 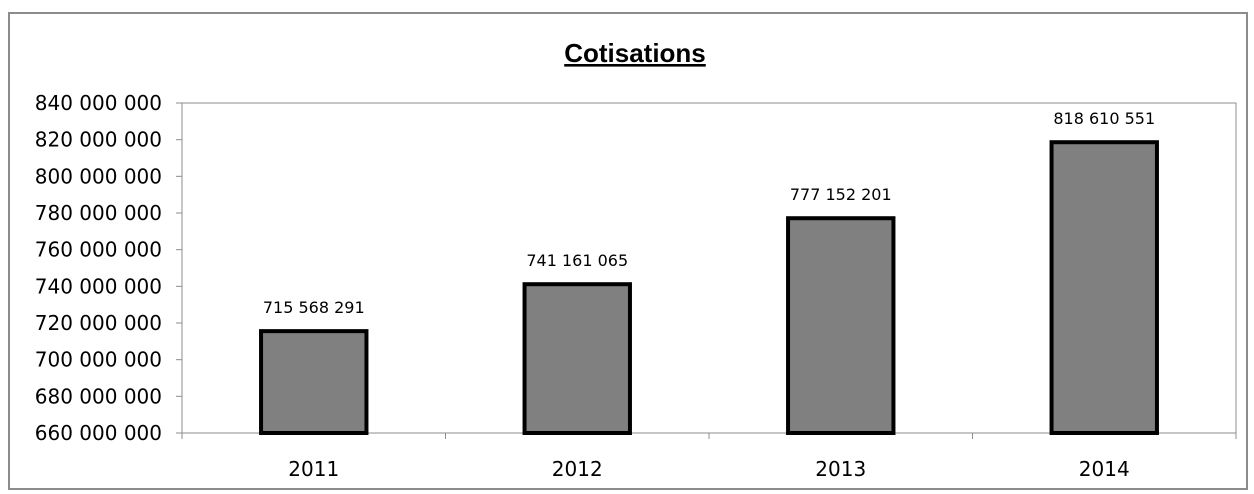 I want to click on data-label: 777 152 201, so click(x=841, y=194).